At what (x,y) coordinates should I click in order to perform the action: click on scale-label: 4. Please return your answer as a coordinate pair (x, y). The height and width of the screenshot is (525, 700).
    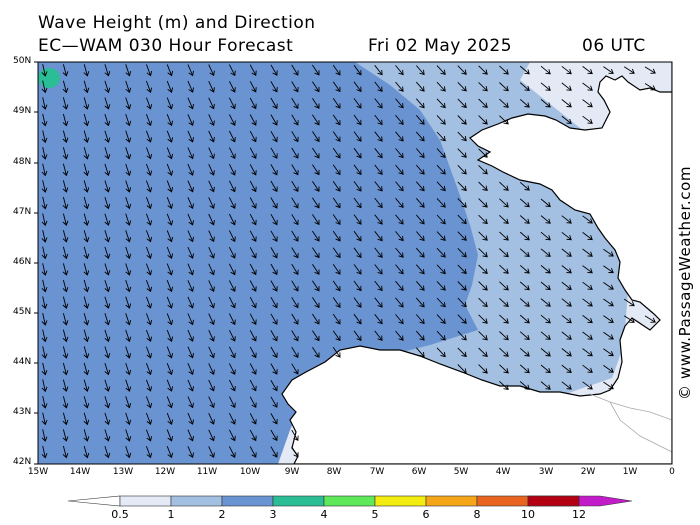
    Looking at the image, I should click on (324, 514).